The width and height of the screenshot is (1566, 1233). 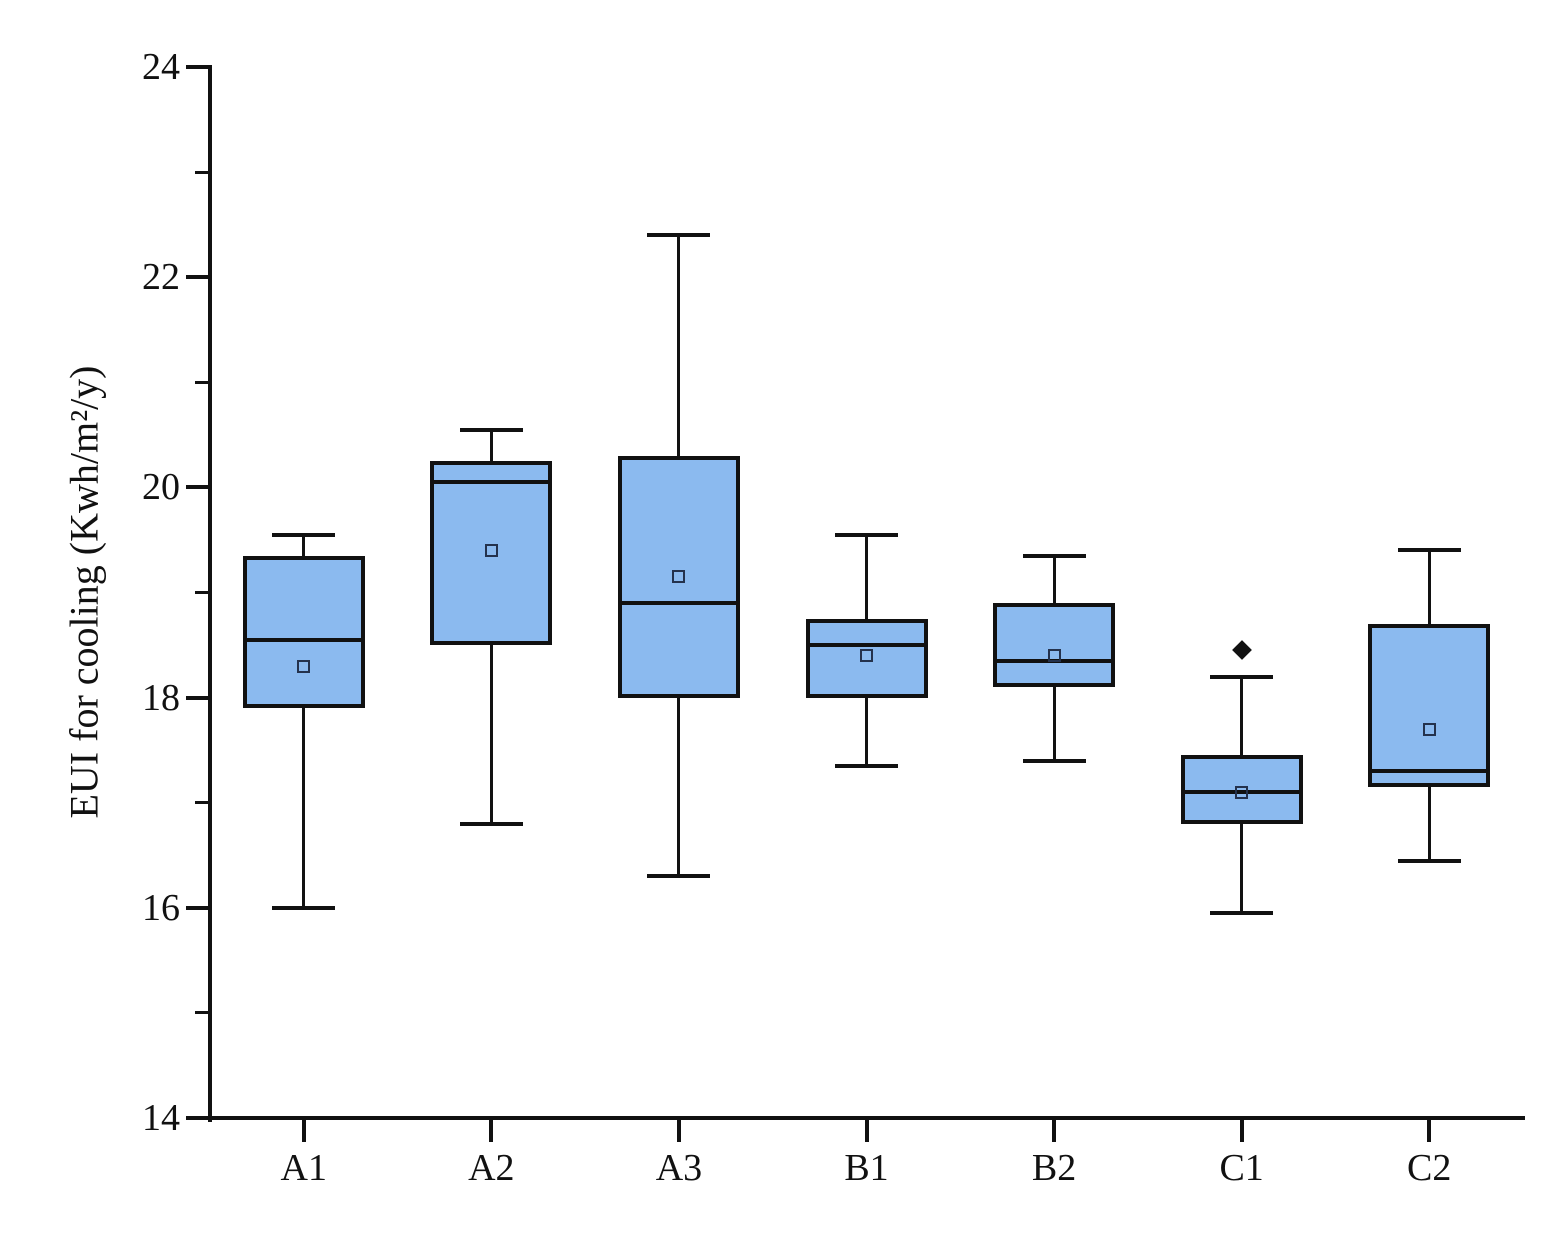 I want to click on x-axis-spine, so click(x=866, y=1118).